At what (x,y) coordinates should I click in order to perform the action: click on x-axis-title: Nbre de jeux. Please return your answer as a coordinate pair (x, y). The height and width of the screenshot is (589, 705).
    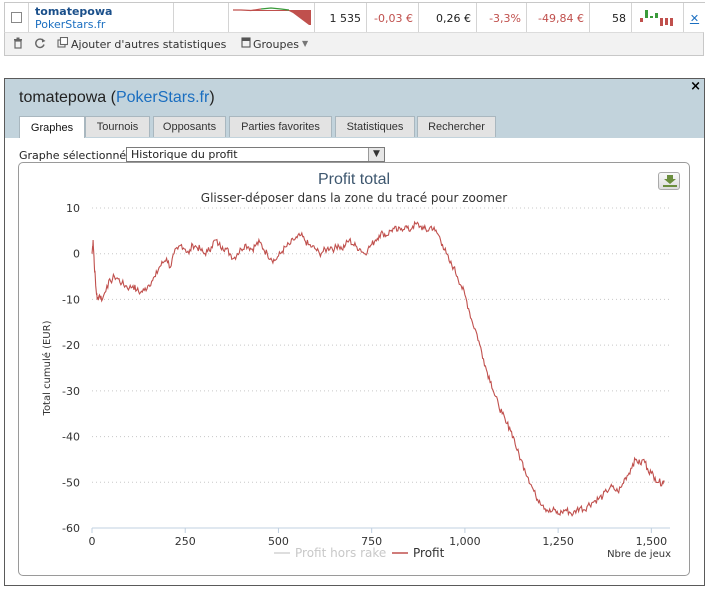
    Looking at the image, I should click on (639, 554).